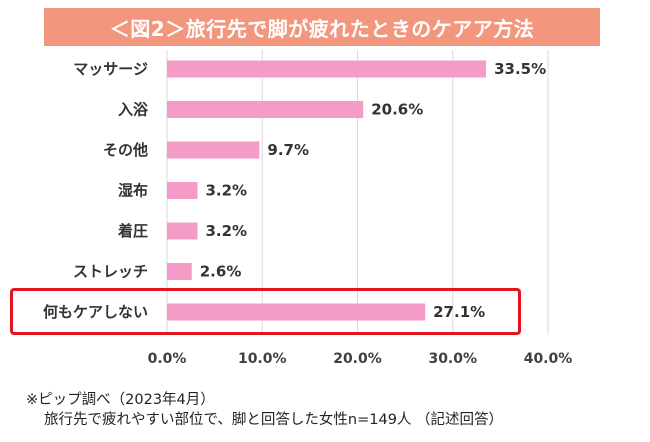 Image resolution: width=650 pixels, height=442 pixels. I want to click on category-label: その他, so click(125, 150).